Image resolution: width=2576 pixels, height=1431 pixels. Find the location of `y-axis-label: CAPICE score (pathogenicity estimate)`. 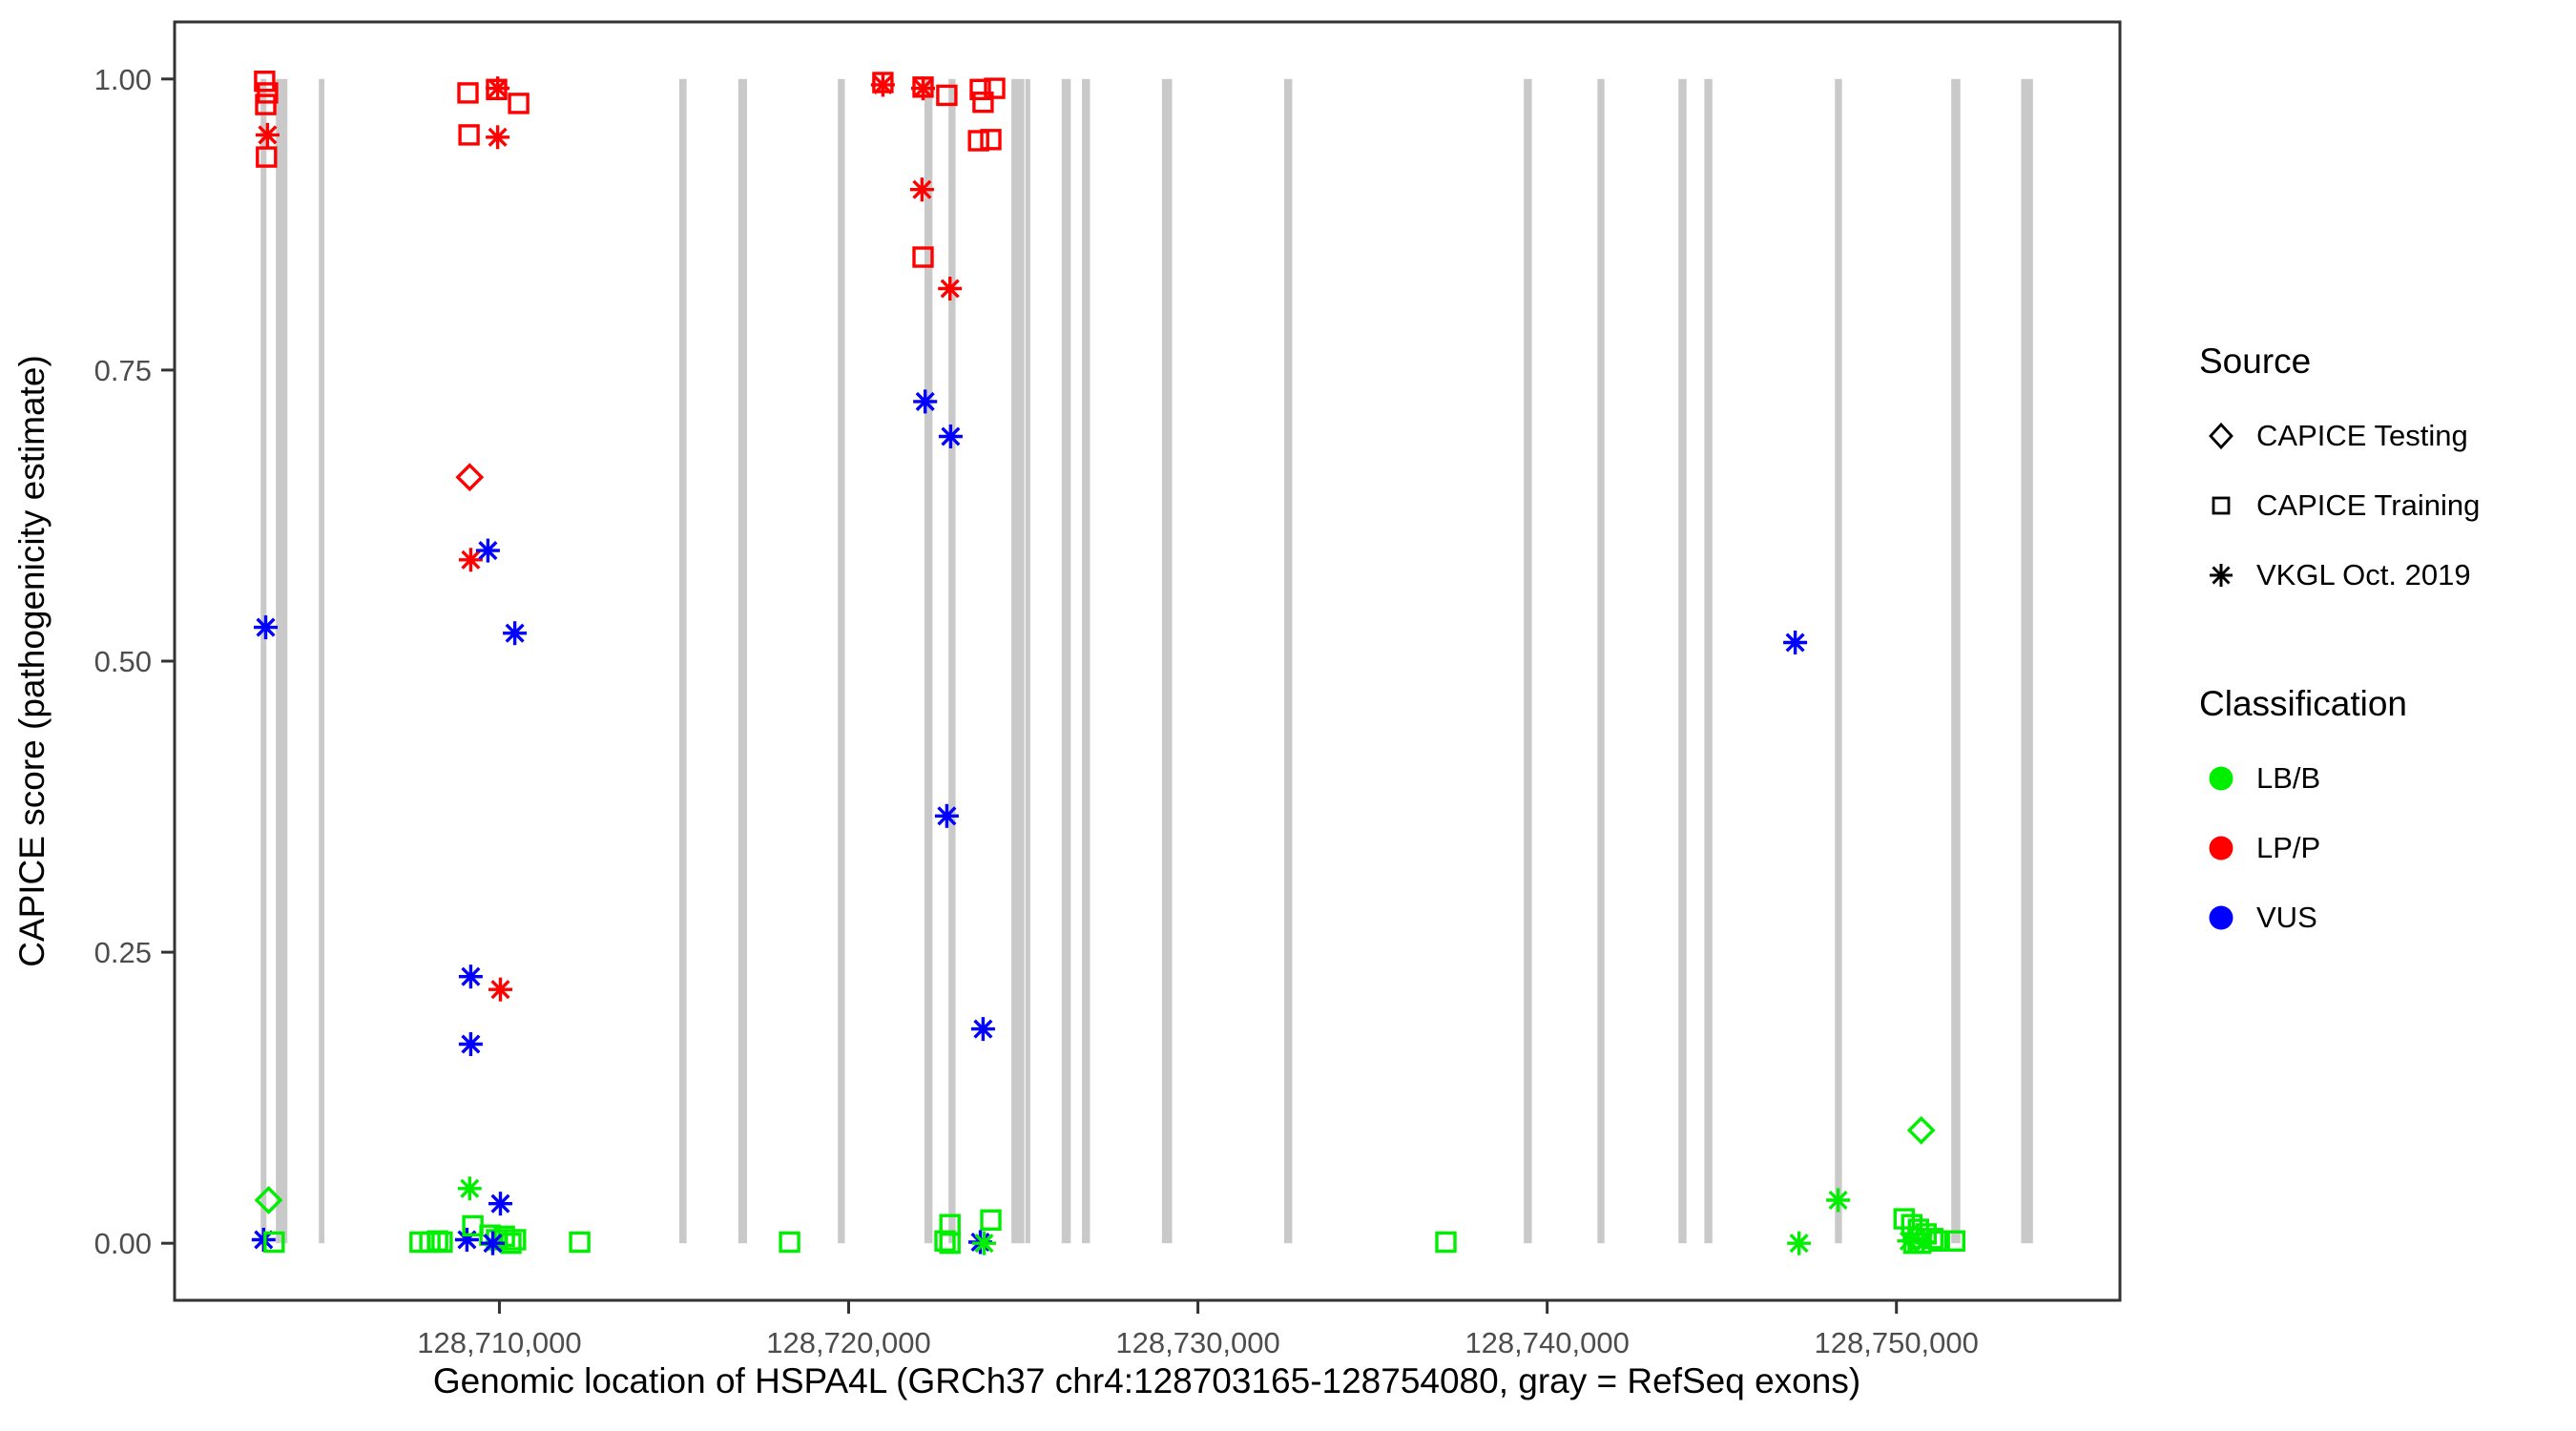

y-axis-label: CAPICE score (pathogenicity estimate) is located at coordinates (32, 661).